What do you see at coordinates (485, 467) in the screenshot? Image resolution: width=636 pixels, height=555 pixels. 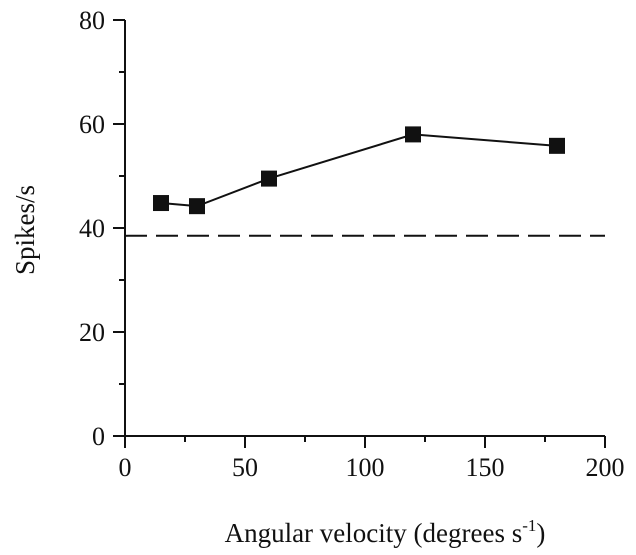 I see `x-tick-label: 150` at bounding box center [485, 467].